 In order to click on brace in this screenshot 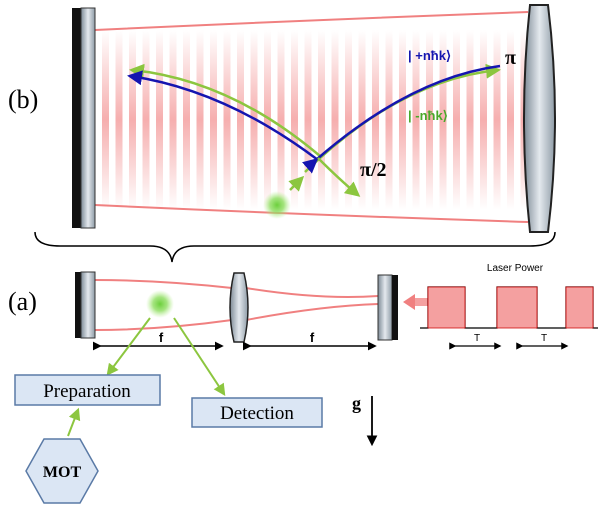, I will do `click(295, 247)`.